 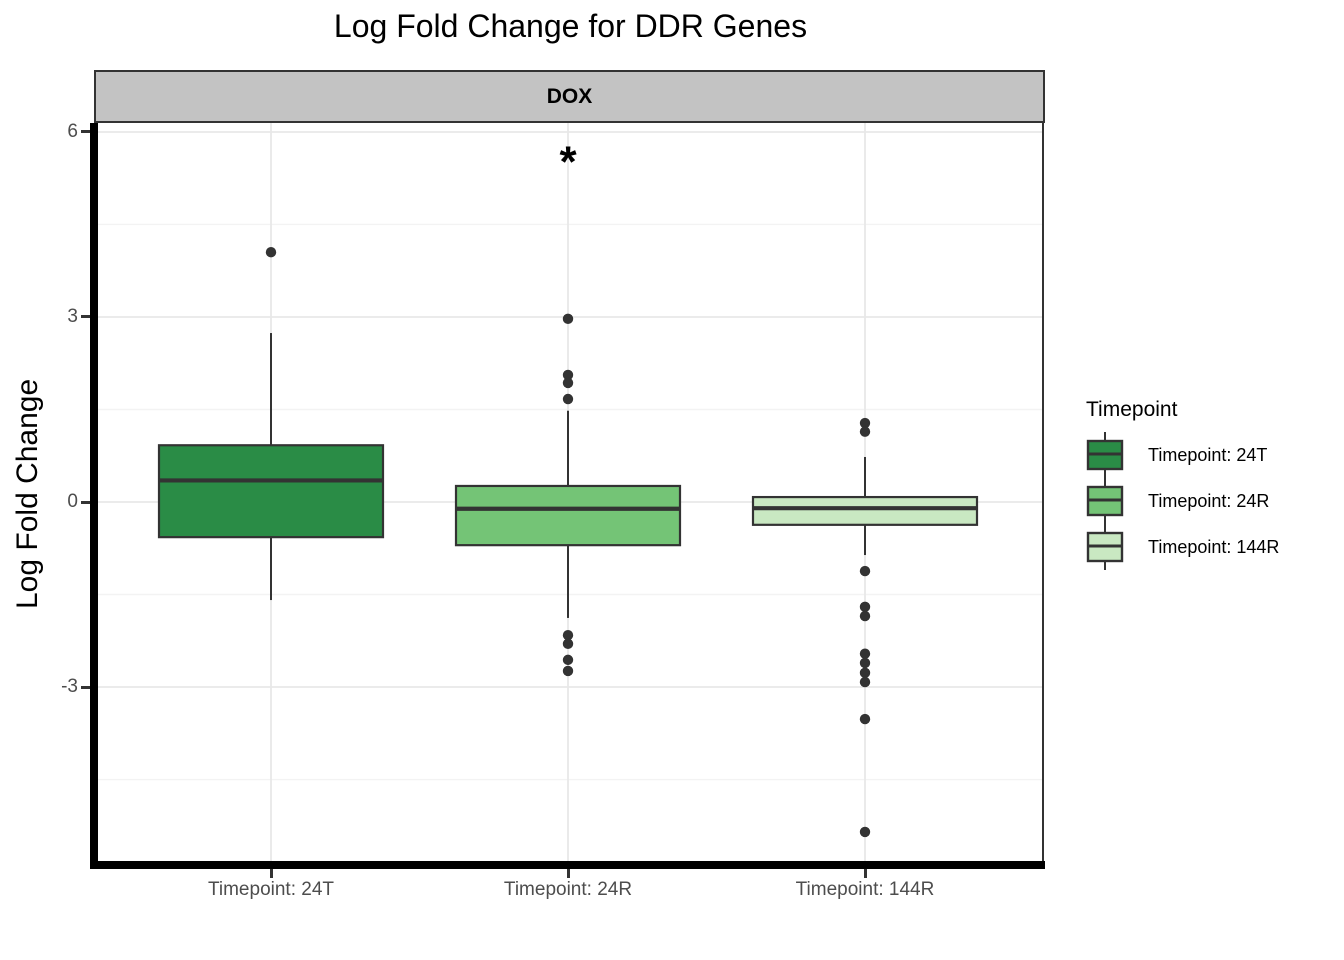 What do you see at coordinates (270, 889) in the screenshot?
I see `x-tick-label: Timepoint: 24T` at bounding box center [270, 889].